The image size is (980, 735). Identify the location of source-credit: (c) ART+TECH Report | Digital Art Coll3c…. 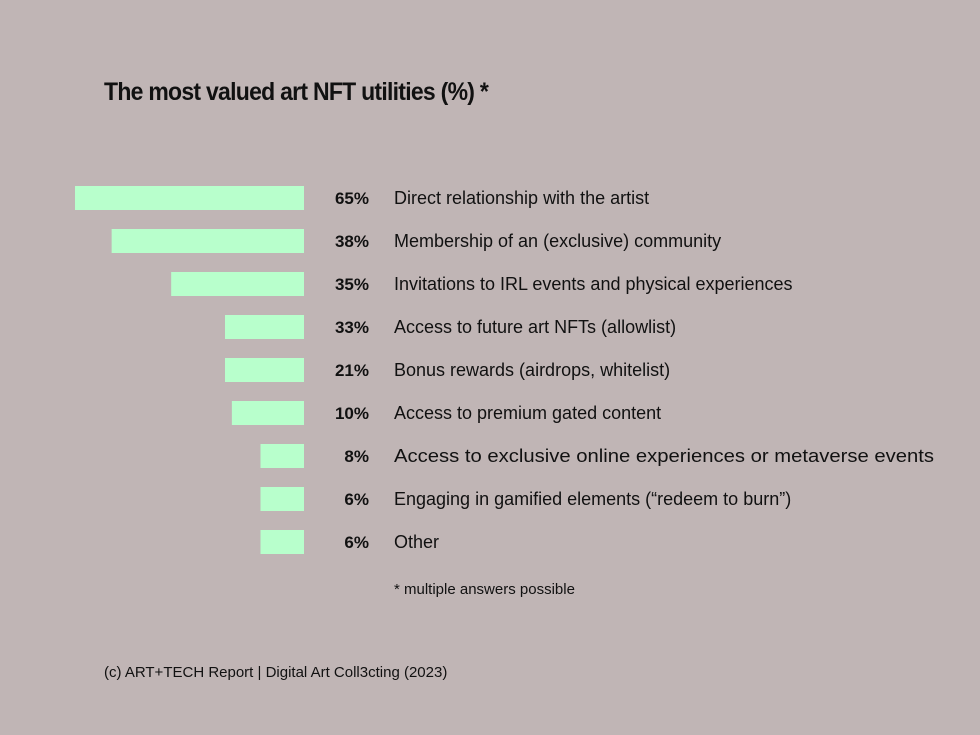
(276, 672).